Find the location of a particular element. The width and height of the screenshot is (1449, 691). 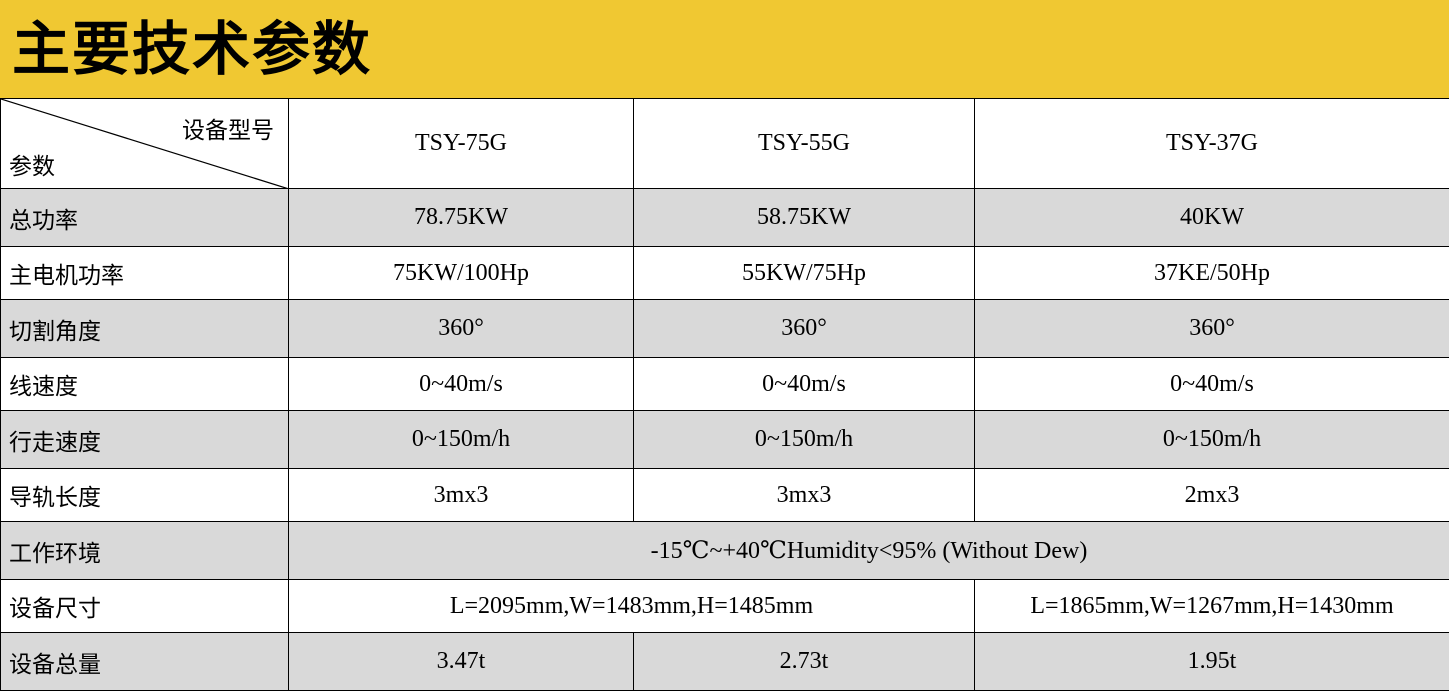

cell: 2mx3 is located at coordinates (1211, 495).